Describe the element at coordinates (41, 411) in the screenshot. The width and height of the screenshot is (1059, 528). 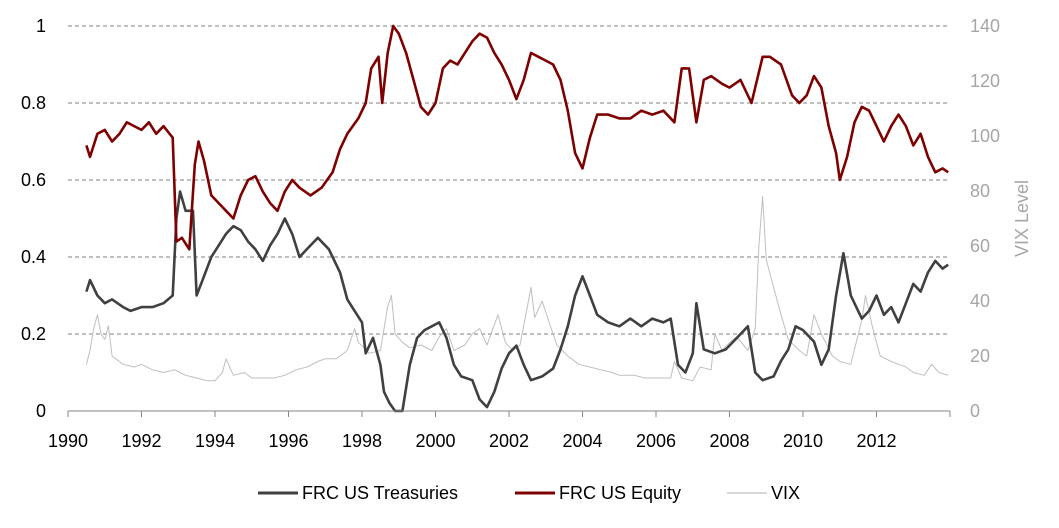
I see `left-tick-label: 0` at that location.